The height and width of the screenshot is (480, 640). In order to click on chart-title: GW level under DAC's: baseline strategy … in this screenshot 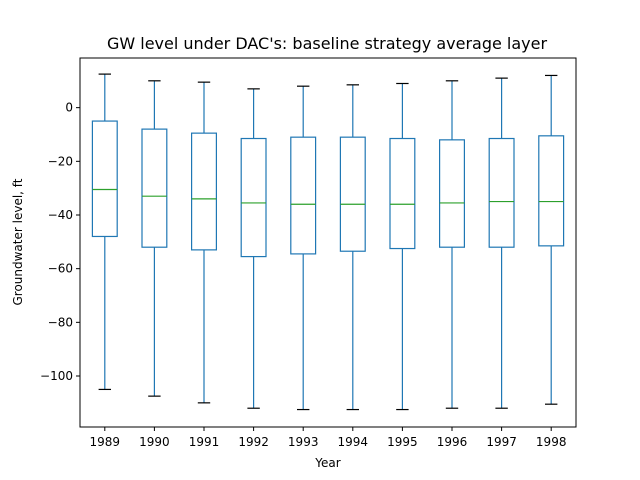, I will do `click(327, 43)`.